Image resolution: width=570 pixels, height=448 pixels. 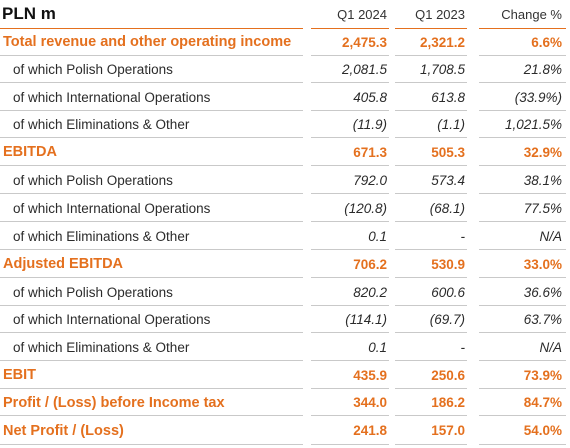 What do you see at coordinates (442, 42) in the screenshot?
I see `value-q1-2023: 2,321.2` at bounding box center [442, 42].